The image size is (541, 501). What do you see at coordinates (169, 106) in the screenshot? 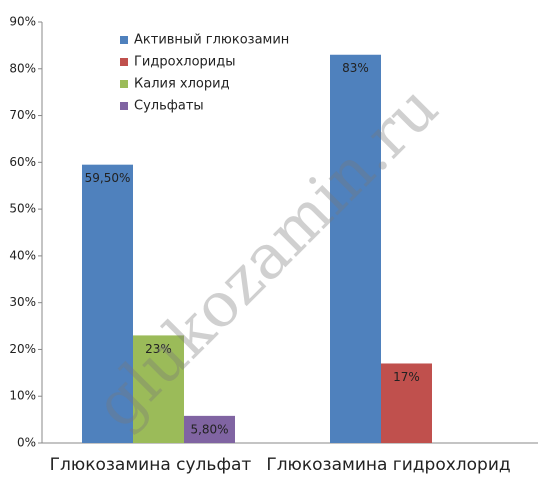
I see `legend-label: Сульфаты` at bounding box center [169, 106].